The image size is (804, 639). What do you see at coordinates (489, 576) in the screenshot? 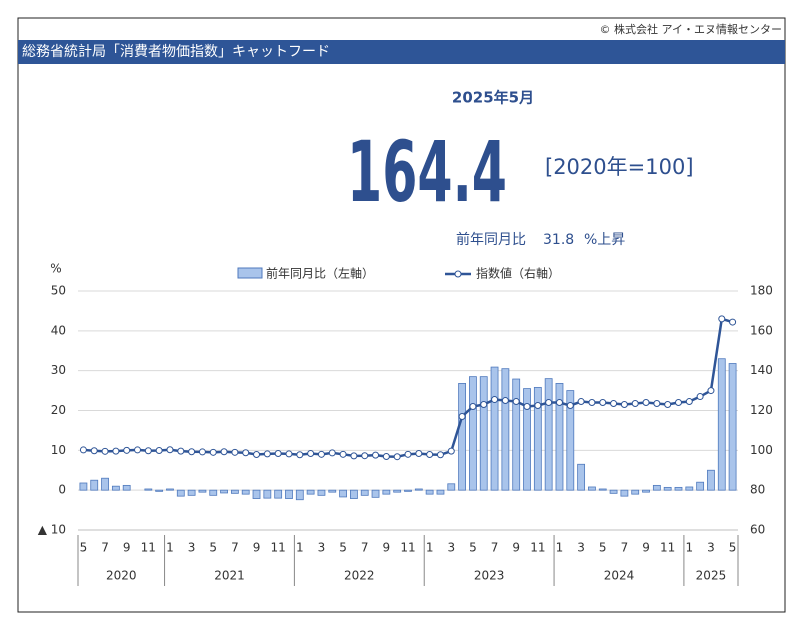
I see `group-label: 2023` at bounding box center [489, 576].